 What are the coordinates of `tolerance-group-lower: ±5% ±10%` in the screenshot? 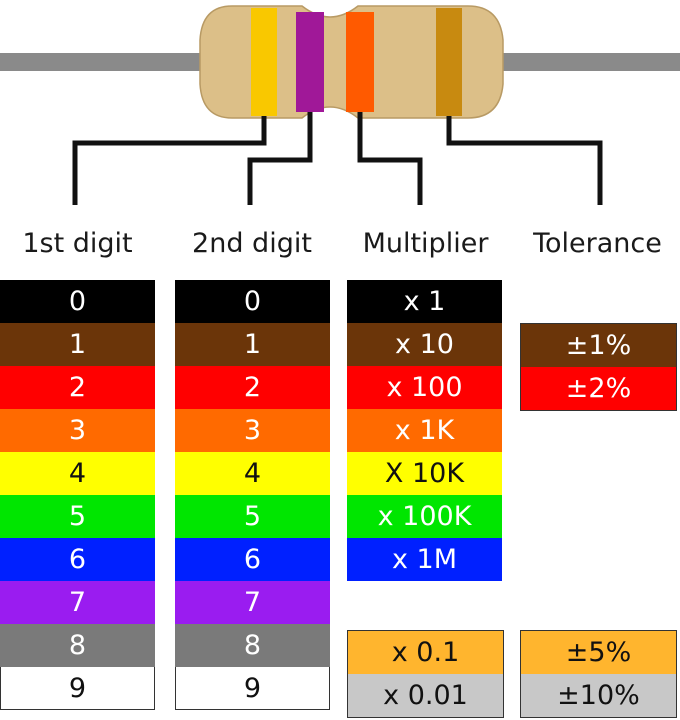 It's located at (598, 674).